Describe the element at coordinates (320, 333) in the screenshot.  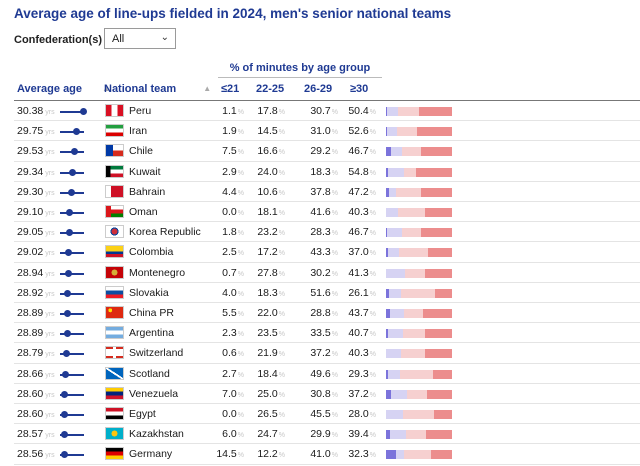
I see `pct-26-29: 33.5%` at that location.